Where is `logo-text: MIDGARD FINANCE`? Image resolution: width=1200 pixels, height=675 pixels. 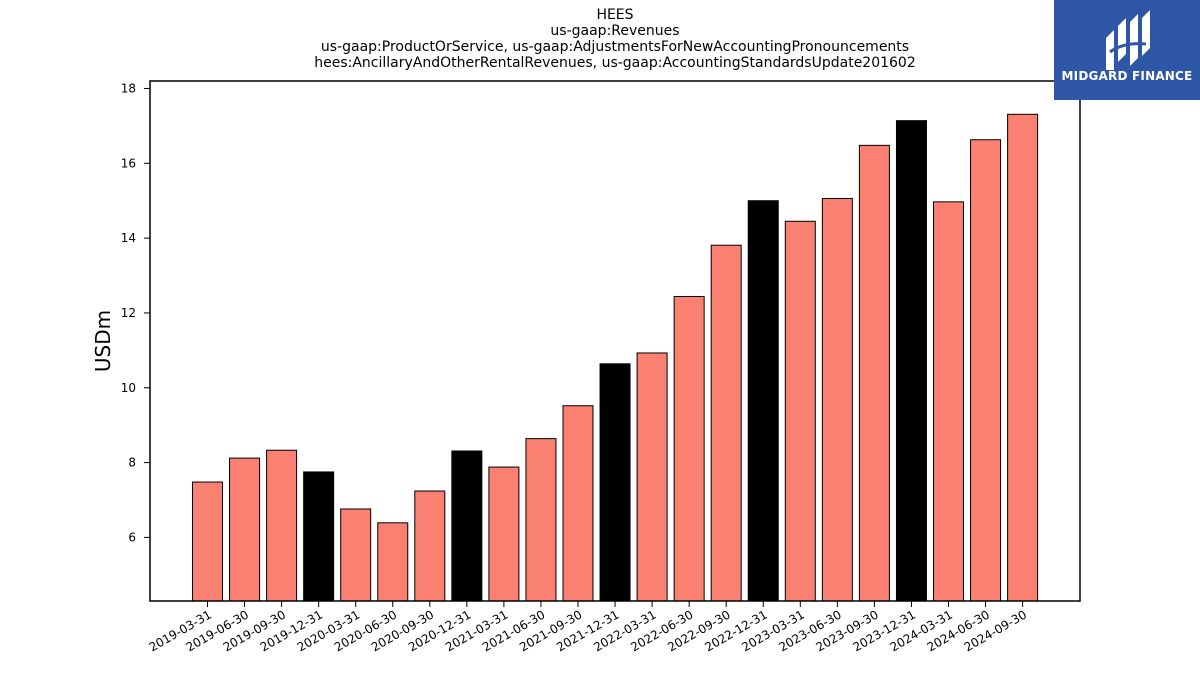 logo-text: MIDGARD FINANCE is located at coordinates (1127, 76).